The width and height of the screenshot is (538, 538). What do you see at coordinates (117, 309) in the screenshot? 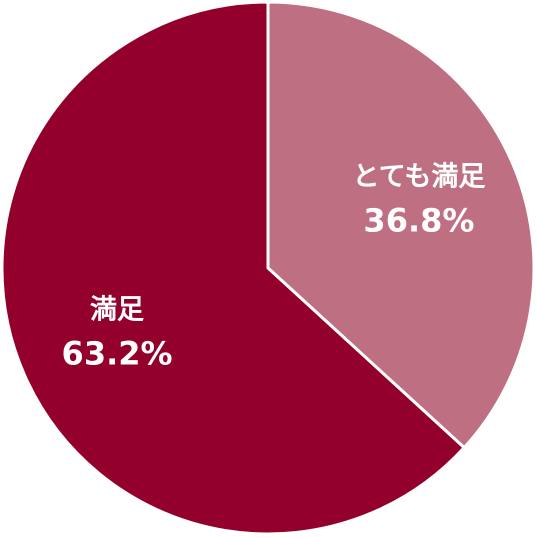
I see `slice-label-1: 満足` at bounding box center [117, 309].